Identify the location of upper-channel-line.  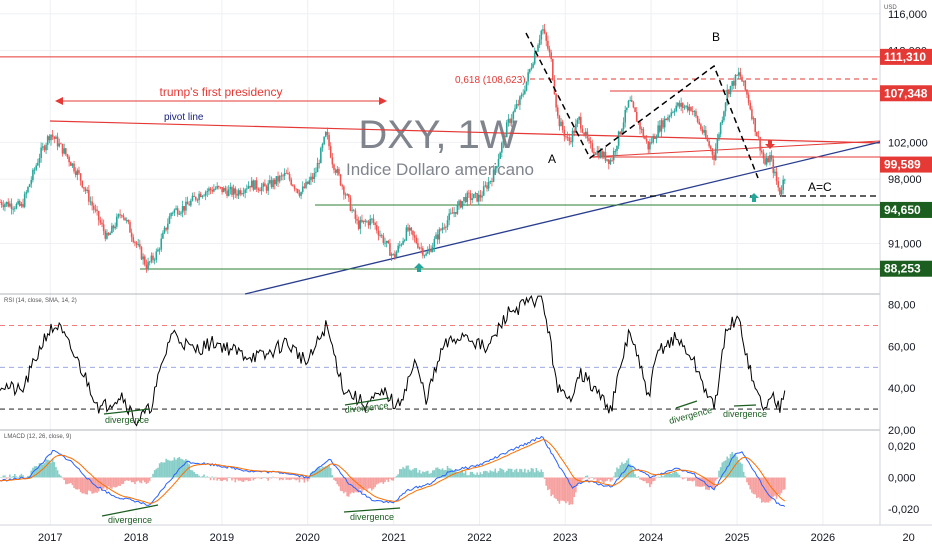
(735, 149).